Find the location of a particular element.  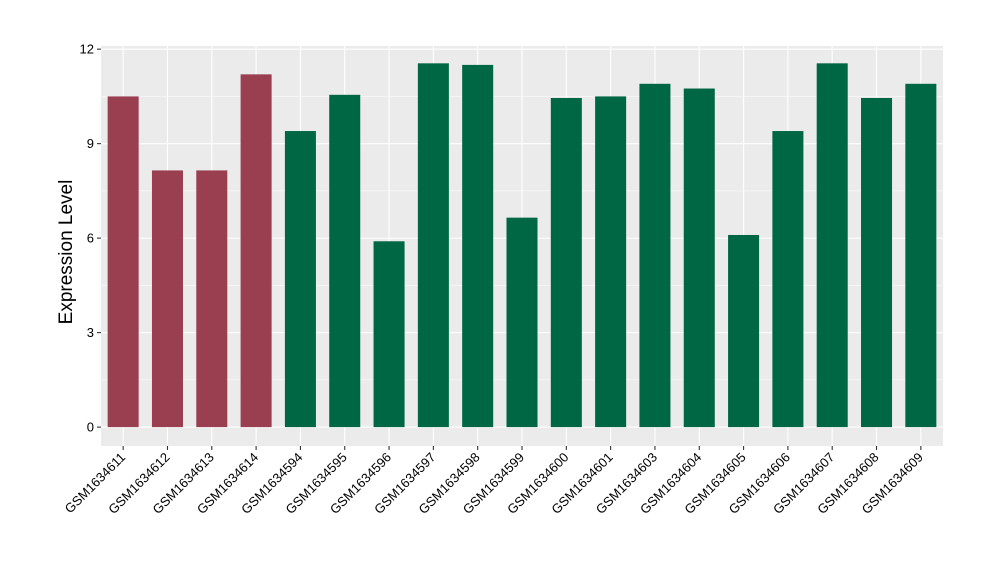

y-axis-title: Expression Level is located at coordinates (66, 252).